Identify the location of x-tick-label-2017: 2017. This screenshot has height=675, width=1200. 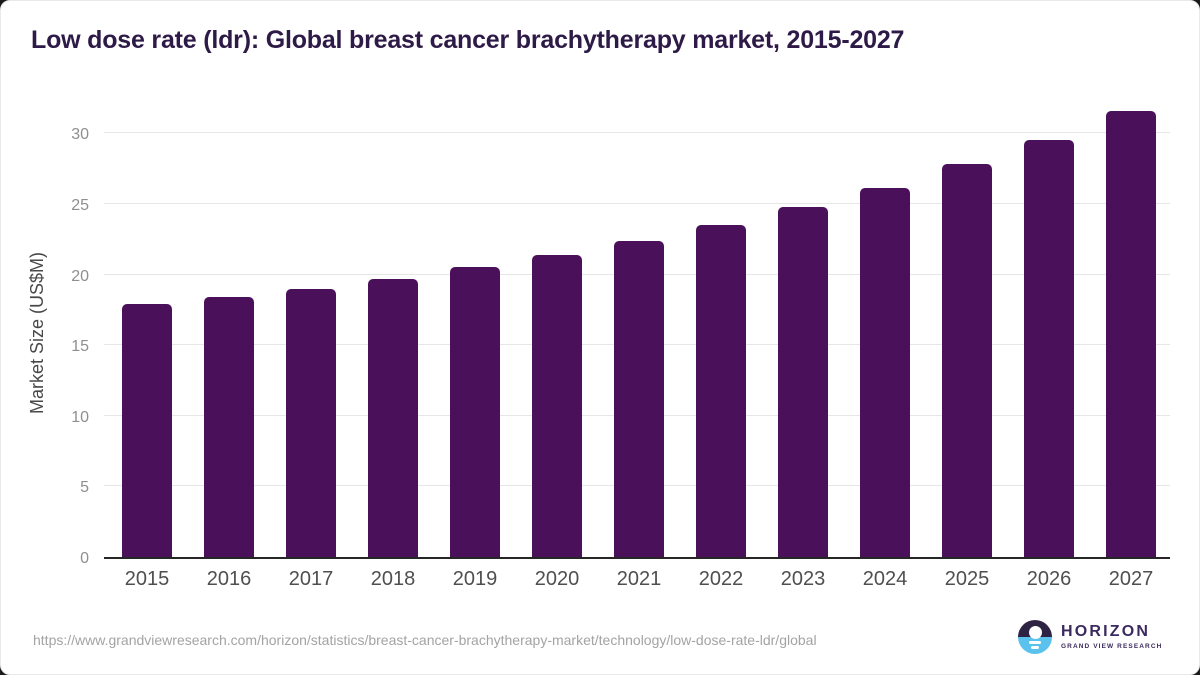
(311, 579).